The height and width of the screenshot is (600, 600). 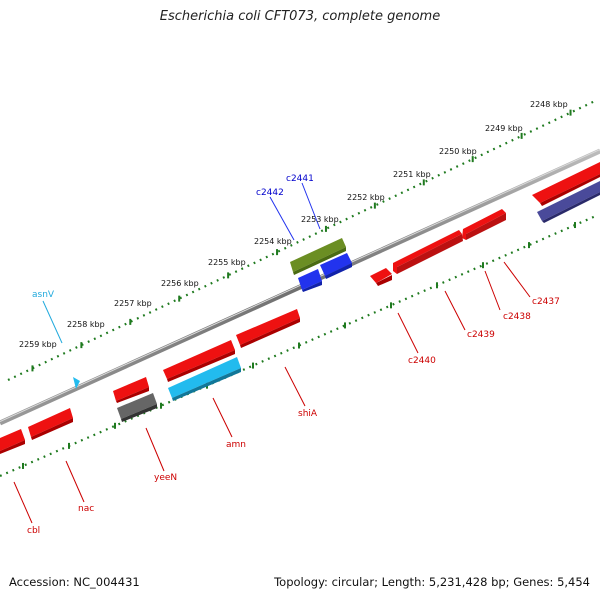 What do you see at coordinates (517, 317) in the screenshot?
I see `gene-label-c2438: c2438` at bounding box center [517, 317].